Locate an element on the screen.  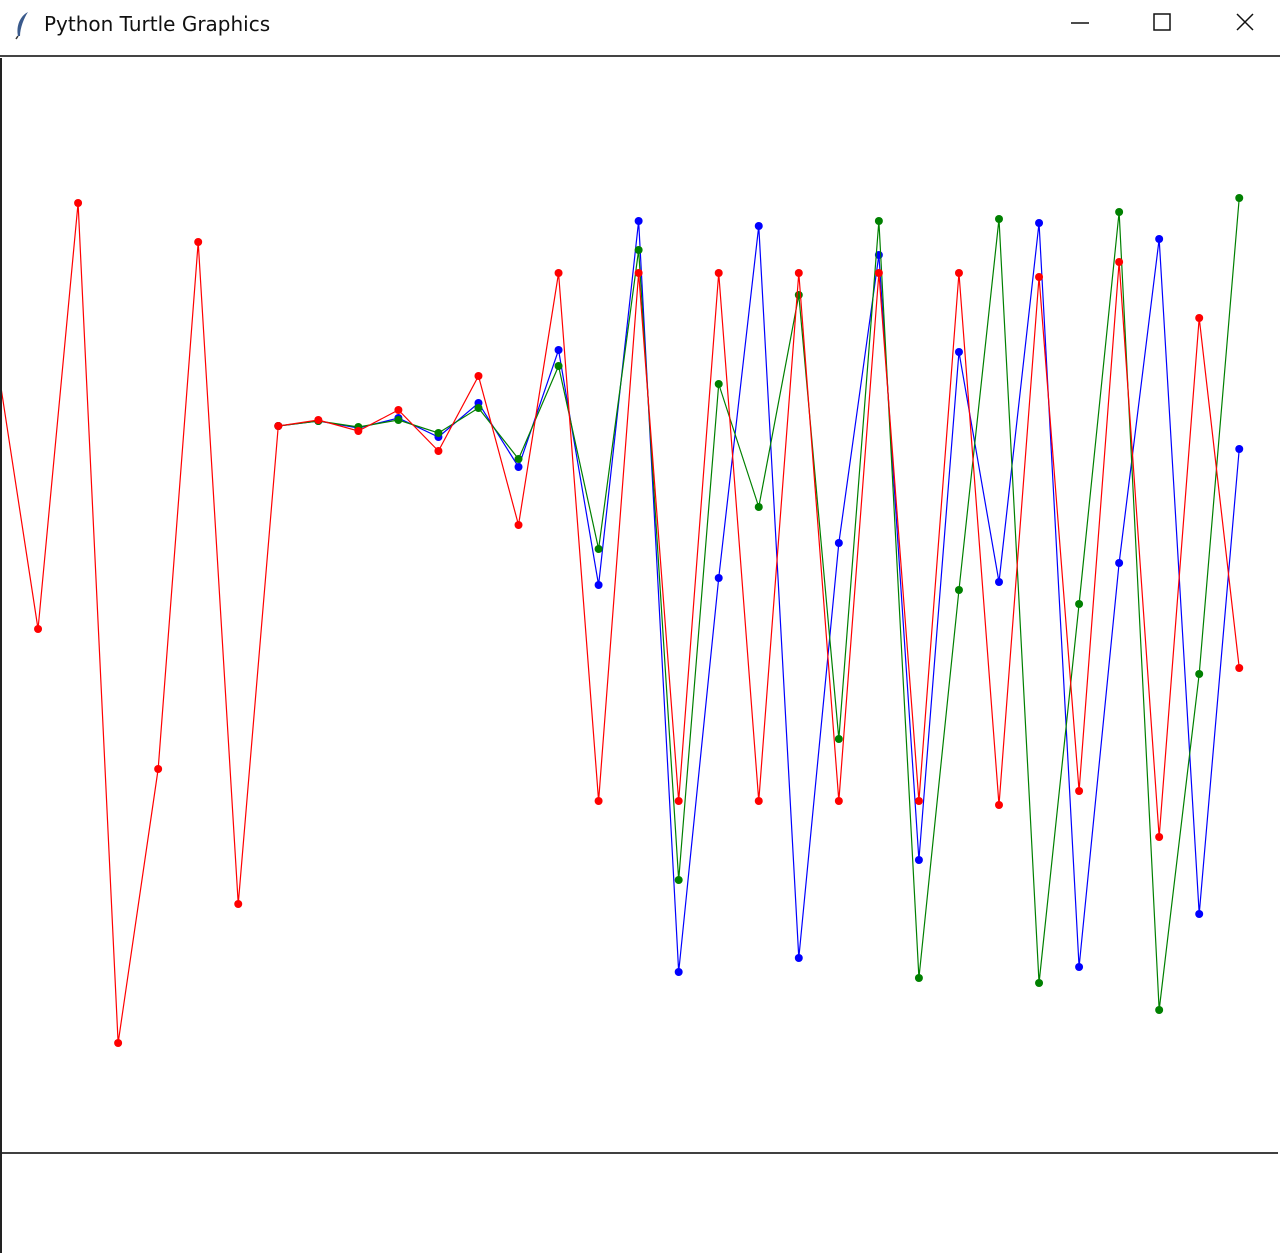
minimize-button is located at coordinates (1080, 24).